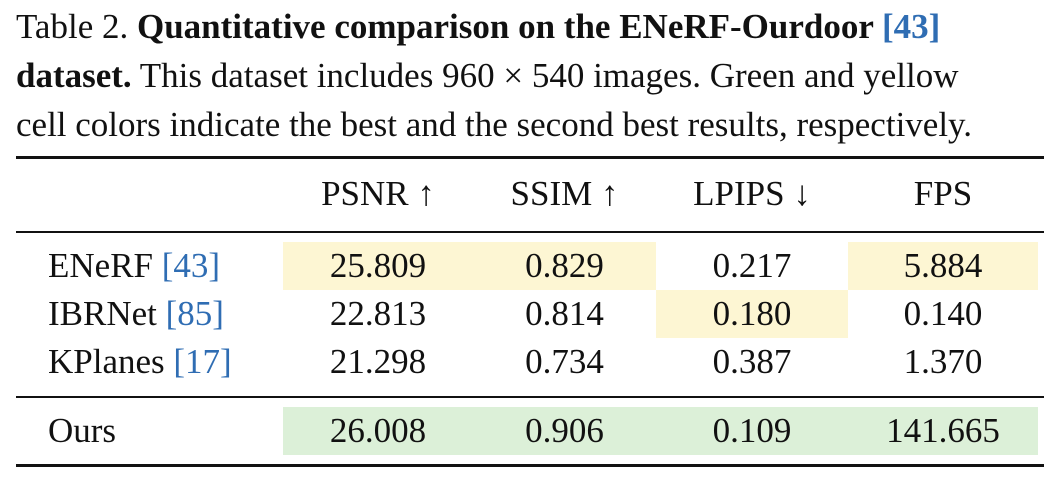  What do you see at coordinates (564, 313) in the screenshot?
I see `cell-ibrnet-ssim: 0.814` at bounding box center [564, 313].